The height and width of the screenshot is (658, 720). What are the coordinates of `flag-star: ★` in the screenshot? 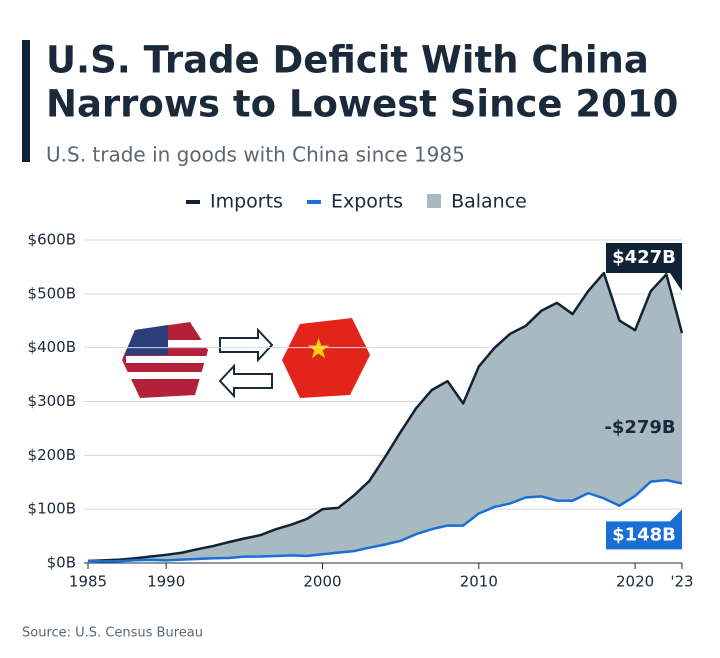 It's located at (318, 348).